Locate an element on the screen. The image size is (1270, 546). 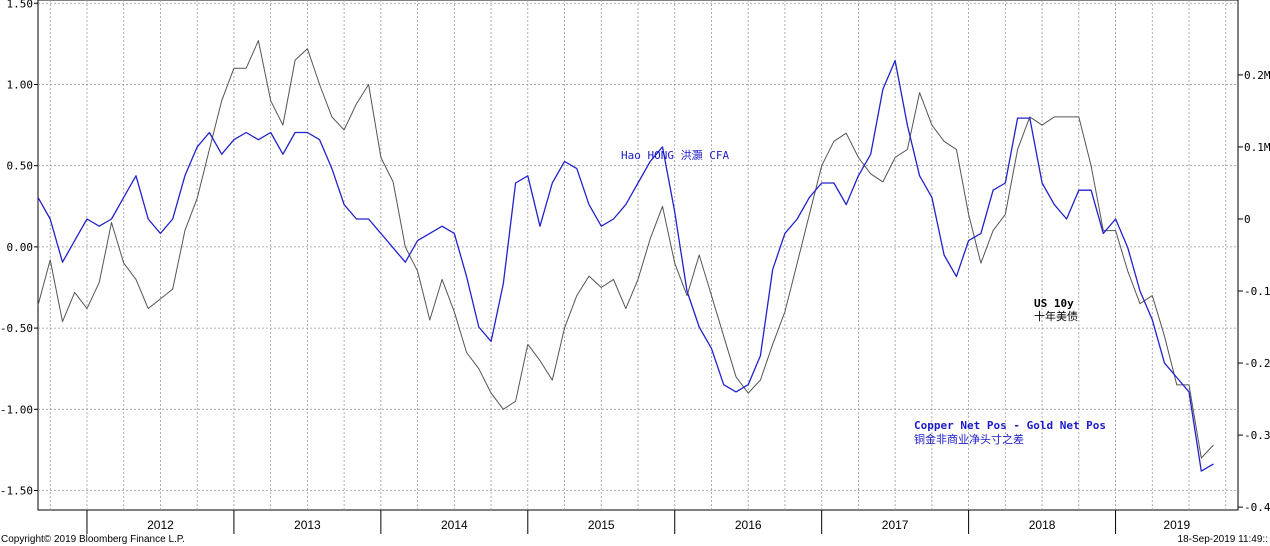
x-tick-label: 2019 is located at coordinates (1176, 525).